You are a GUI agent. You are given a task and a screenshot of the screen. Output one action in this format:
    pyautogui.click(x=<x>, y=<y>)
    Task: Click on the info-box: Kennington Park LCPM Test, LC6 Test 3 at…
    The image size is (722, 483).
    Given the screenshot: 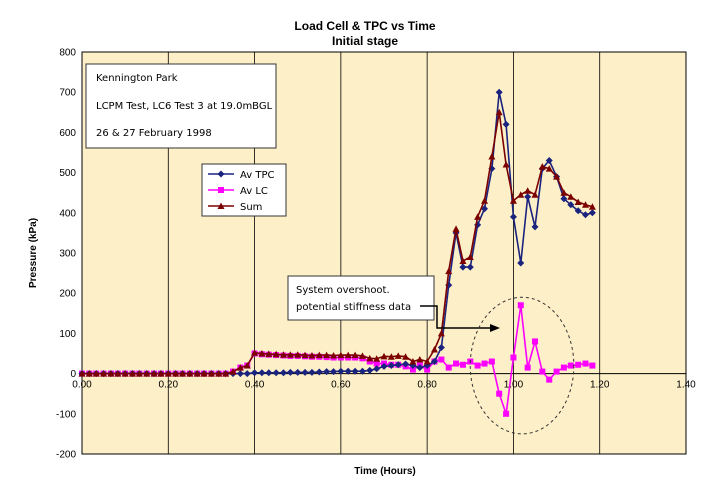 What is the action you would take?
    pyautogui.click(x=181, y=106)
    